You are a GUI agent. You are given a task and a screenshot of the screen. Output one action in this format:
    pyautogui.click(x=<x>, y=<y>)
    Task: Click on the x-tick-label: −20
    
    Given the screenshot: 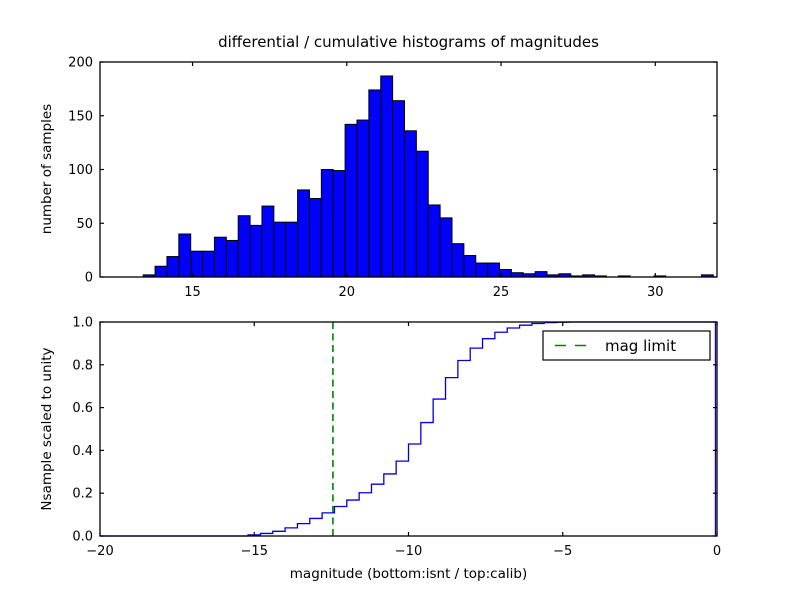 What is the action you would take?
    pyautogui.click(x=99, y=551)
    